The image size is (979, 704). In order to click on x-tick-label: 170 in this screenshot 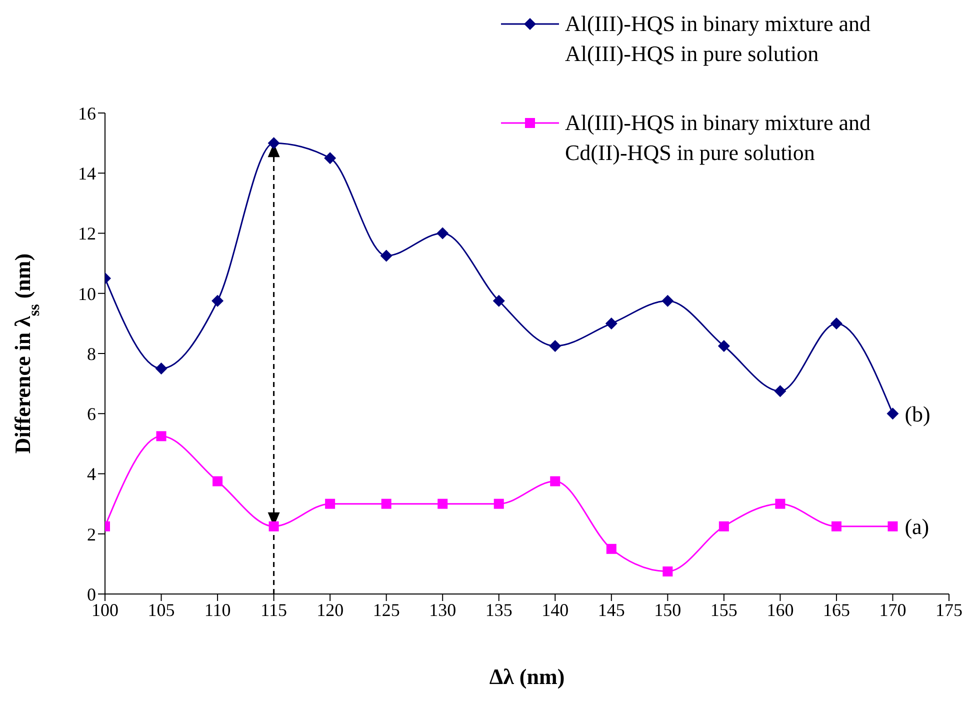, I will do `click(892, 610)`.